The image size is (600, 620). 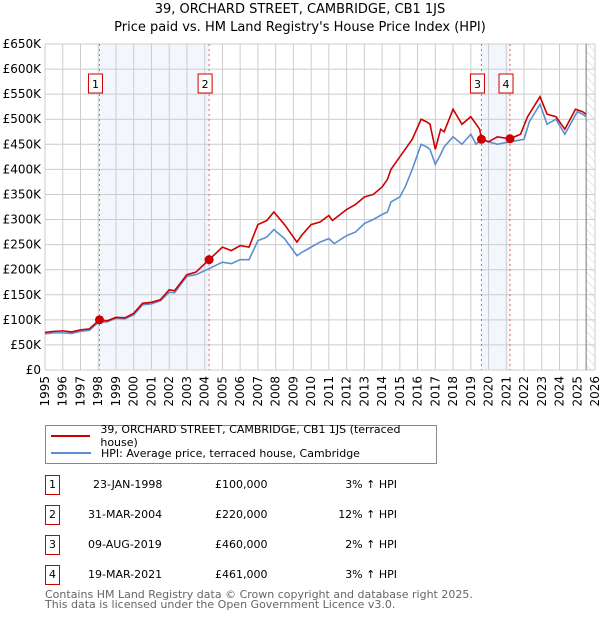 I want to click on sale-price: £100,000, so click(x=241, y=484).